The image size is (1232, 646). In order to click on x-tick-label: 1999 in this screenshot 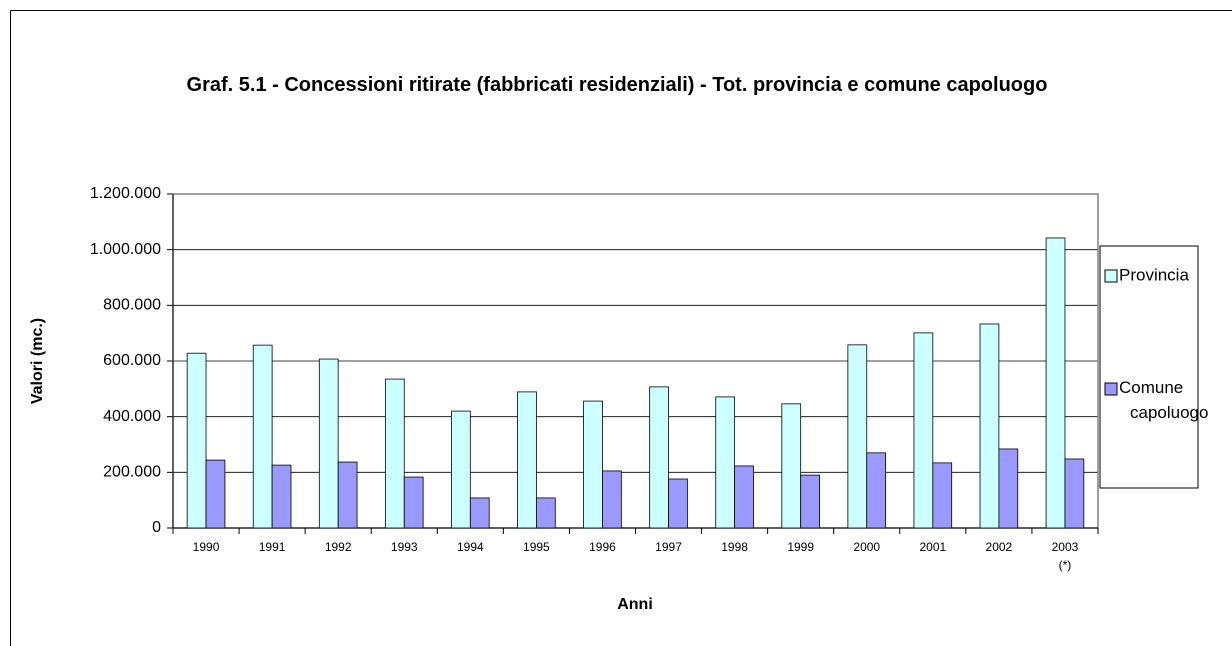, I will do `click(800, 547)`.